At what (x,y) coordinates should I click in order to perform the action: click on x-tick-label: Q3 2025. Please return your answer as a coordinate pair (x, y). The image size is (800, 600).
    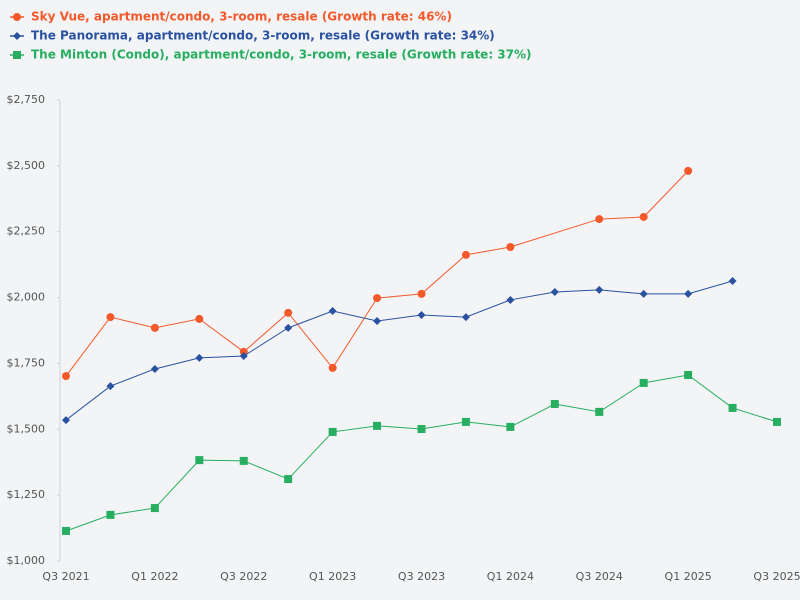
    Looking at the image, I should click on (776, 576).